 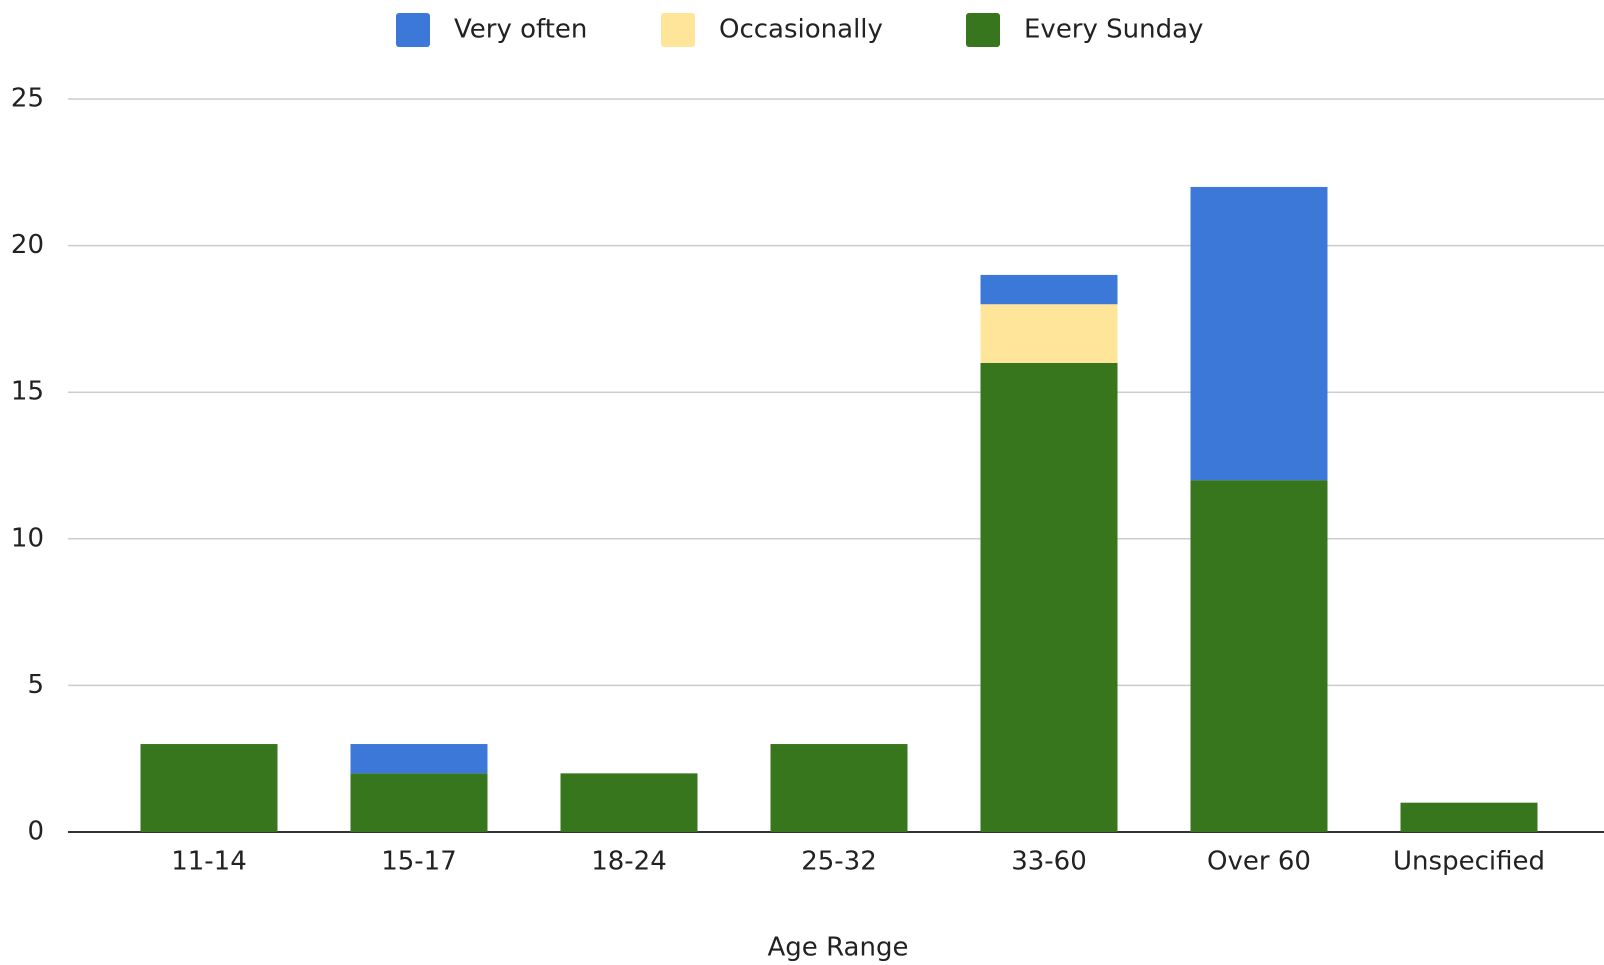 I want to click on y-tick-label: 15, so click(x=27, y=392).